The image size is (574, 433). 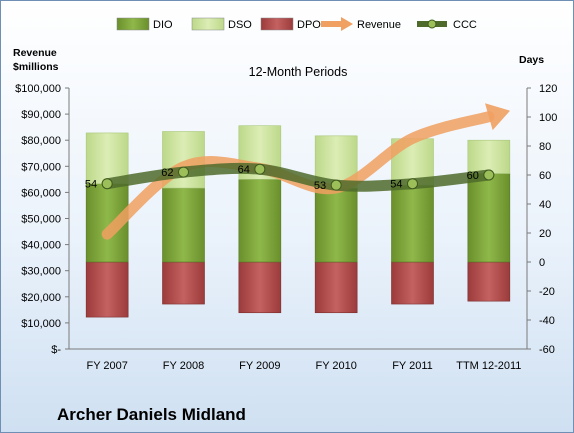 What do you see at coordinates (545, 176) in the screenshot?
I see `right-tick-label: 60` at bounding box center [545, 176].